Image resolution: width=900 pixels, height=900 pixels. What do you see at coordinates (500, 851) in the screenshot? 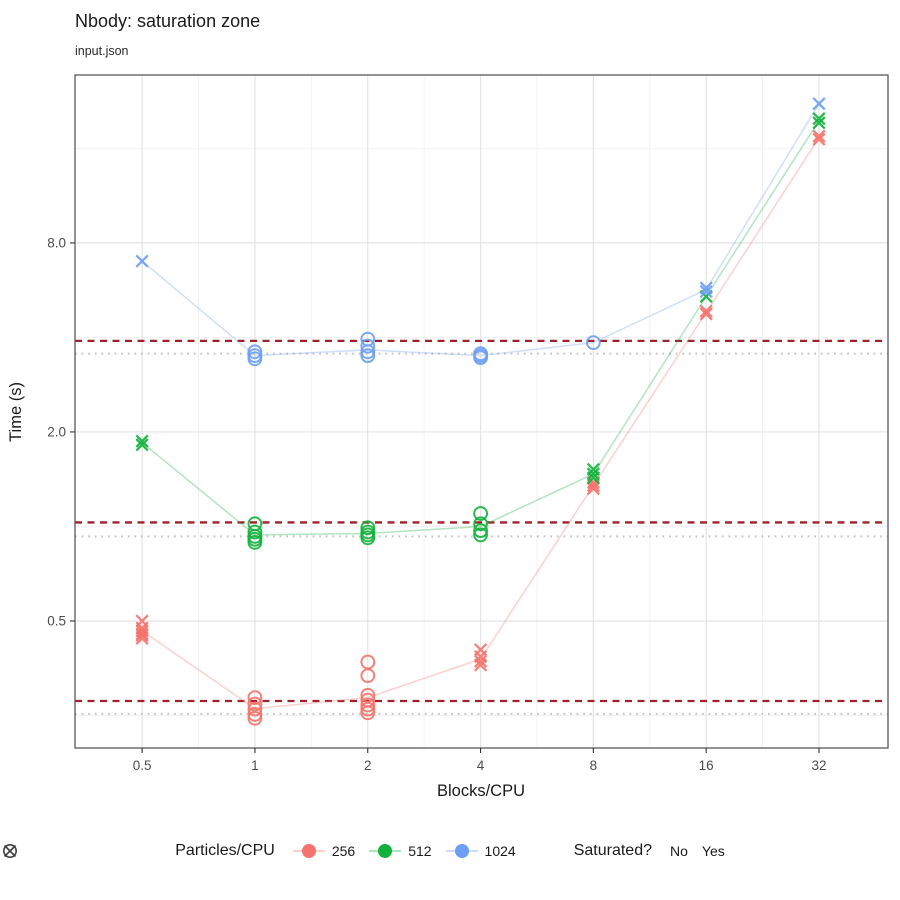
I see `legend-label-1024: 1024` at bounding box center [500, 851].